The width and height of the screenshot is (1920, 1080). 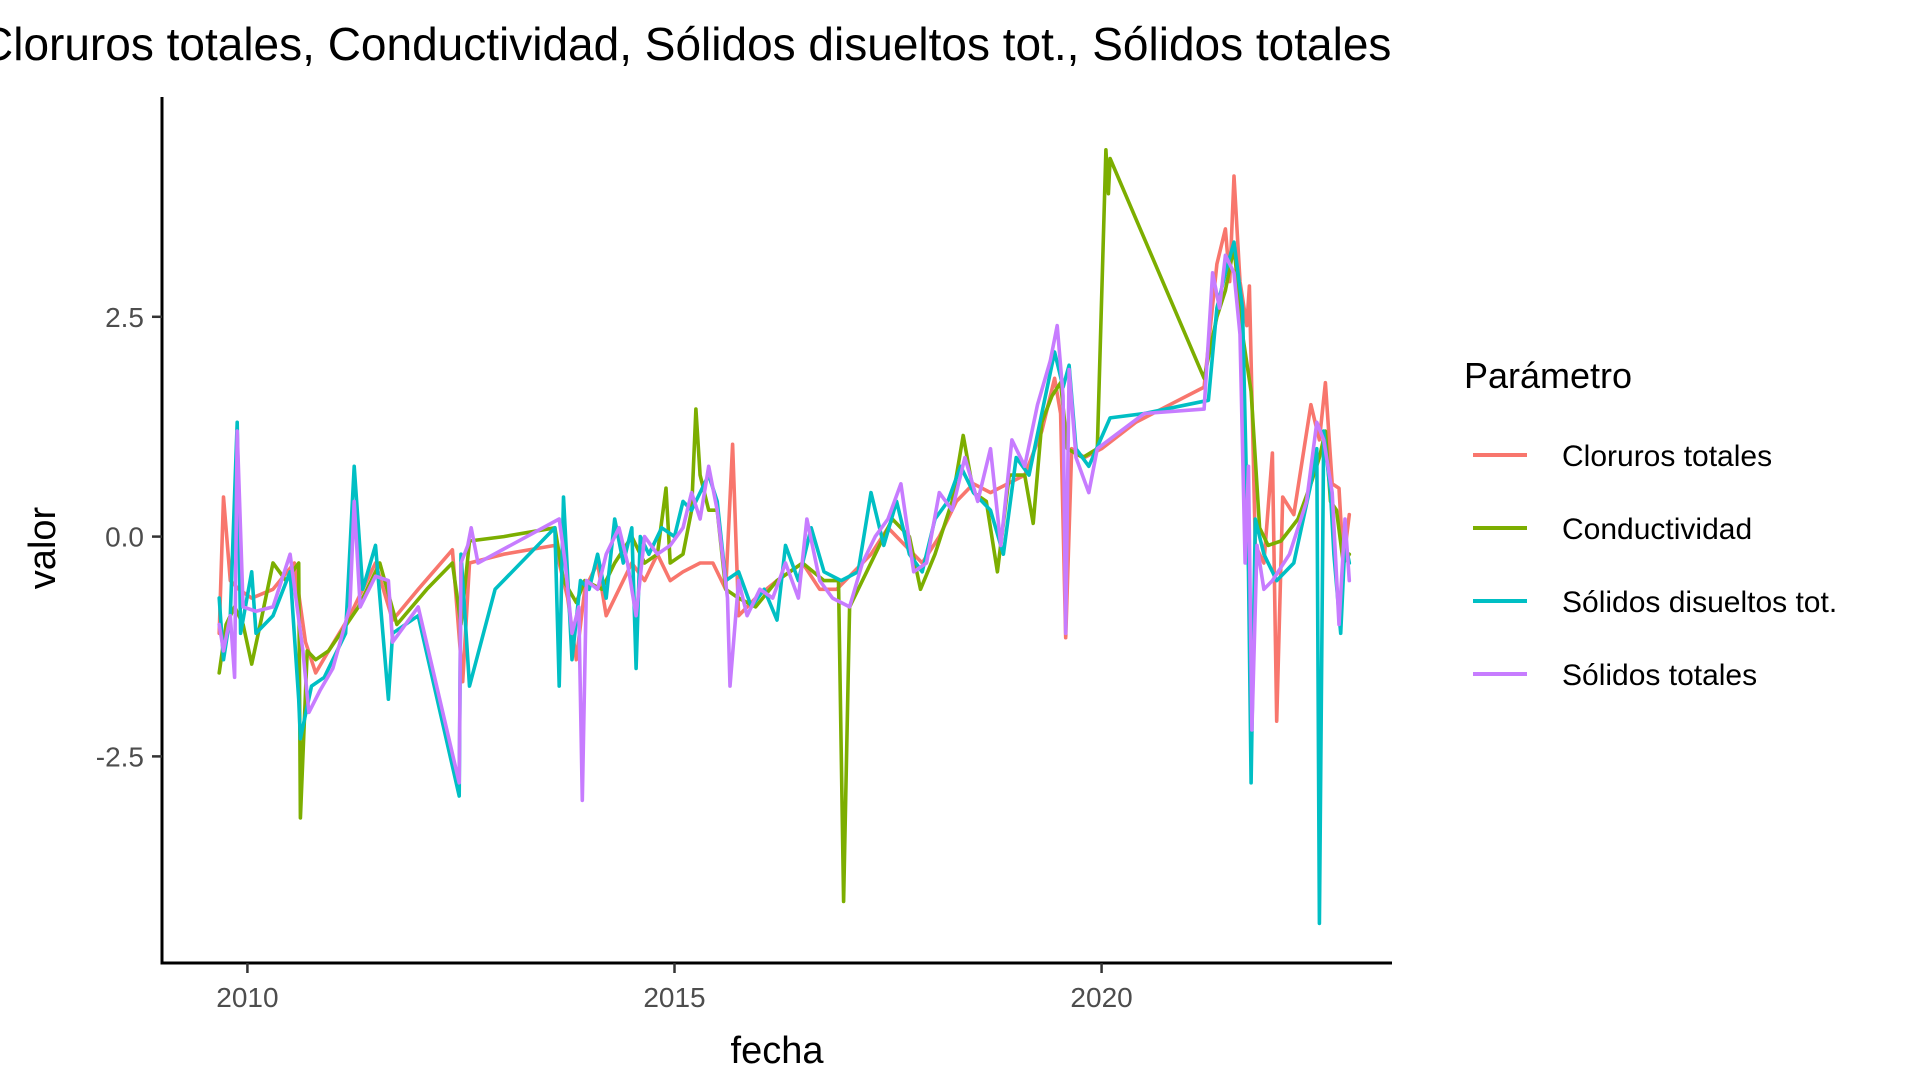 What do you see at coordinates (674, 997) in the screenshot?
I see `x-tick-label-2015: 2015` at bounding box center [674, 997].